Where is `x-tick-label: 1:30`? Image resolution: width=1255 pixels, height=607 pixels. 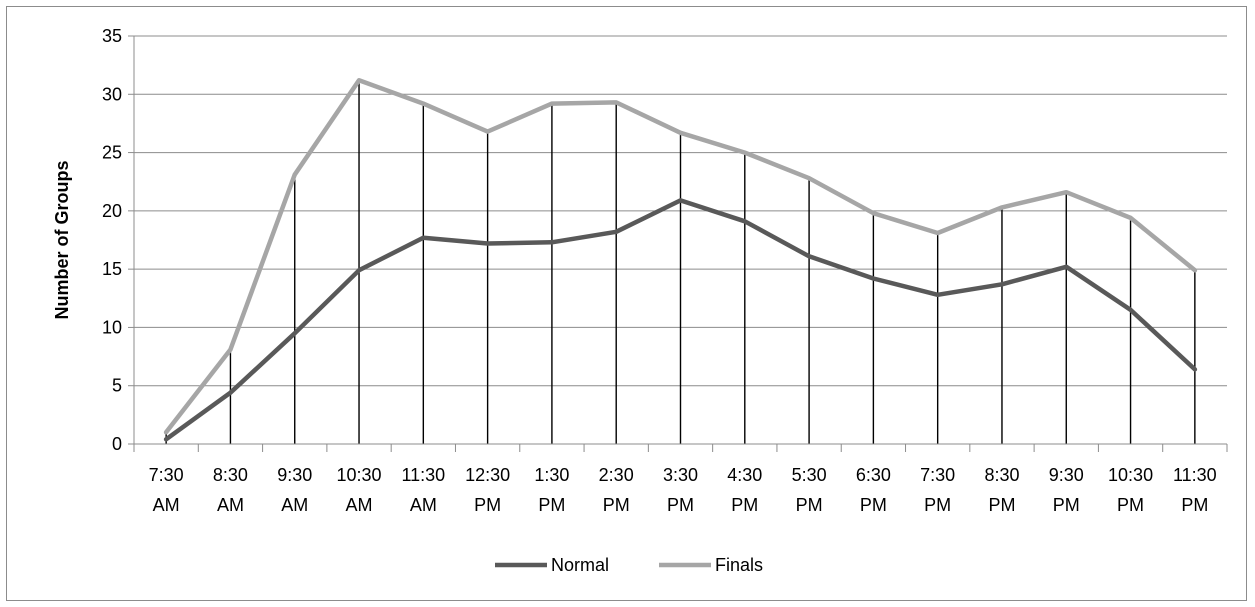 x-tick-label: 1:30 is located at coordinates (551, 475).